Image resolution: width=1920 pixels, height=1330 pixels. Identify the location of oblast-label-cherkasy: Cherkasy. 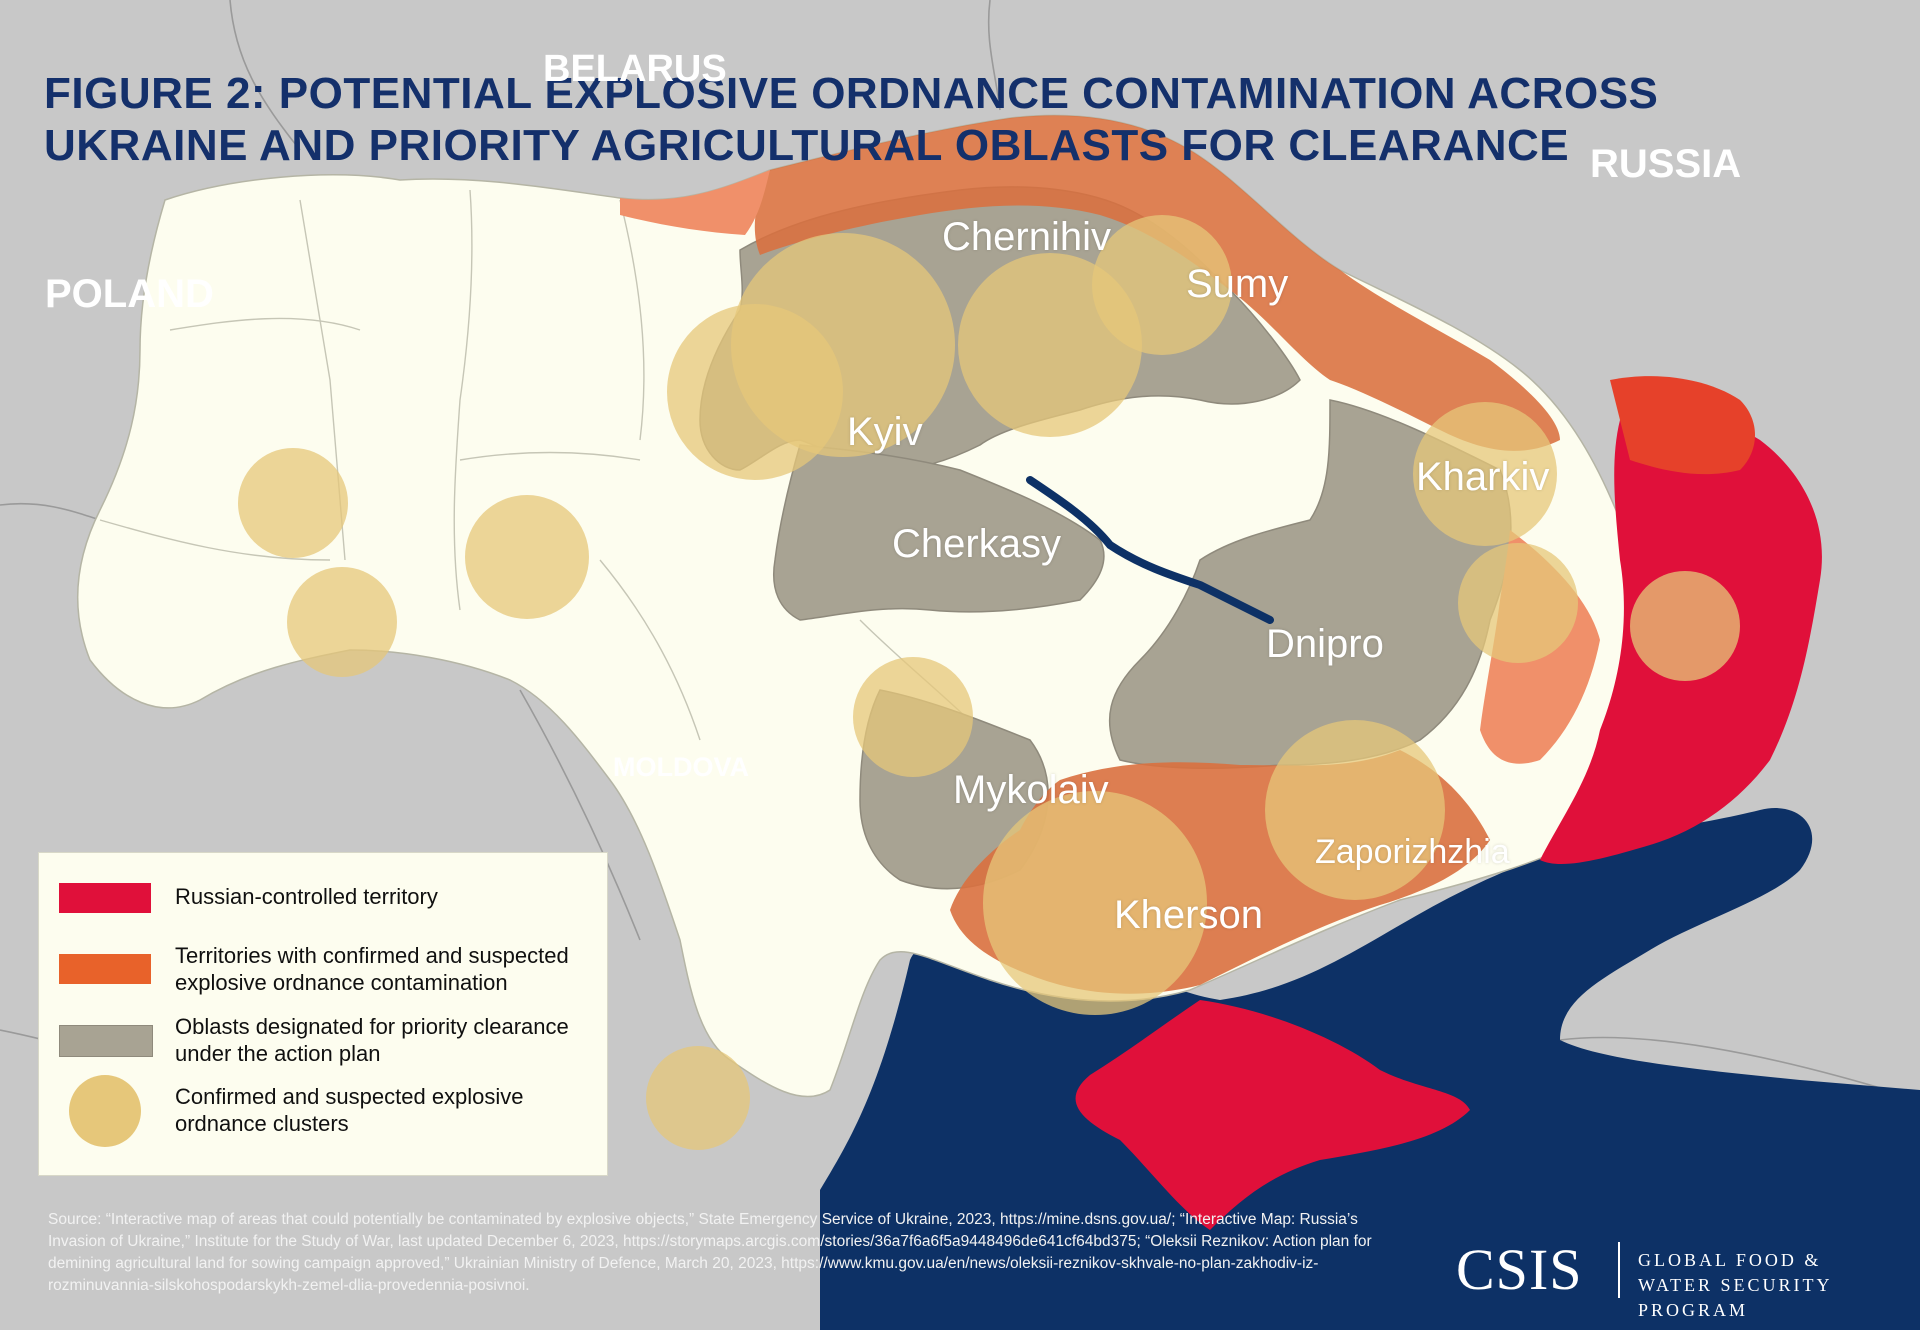
(976, 544).